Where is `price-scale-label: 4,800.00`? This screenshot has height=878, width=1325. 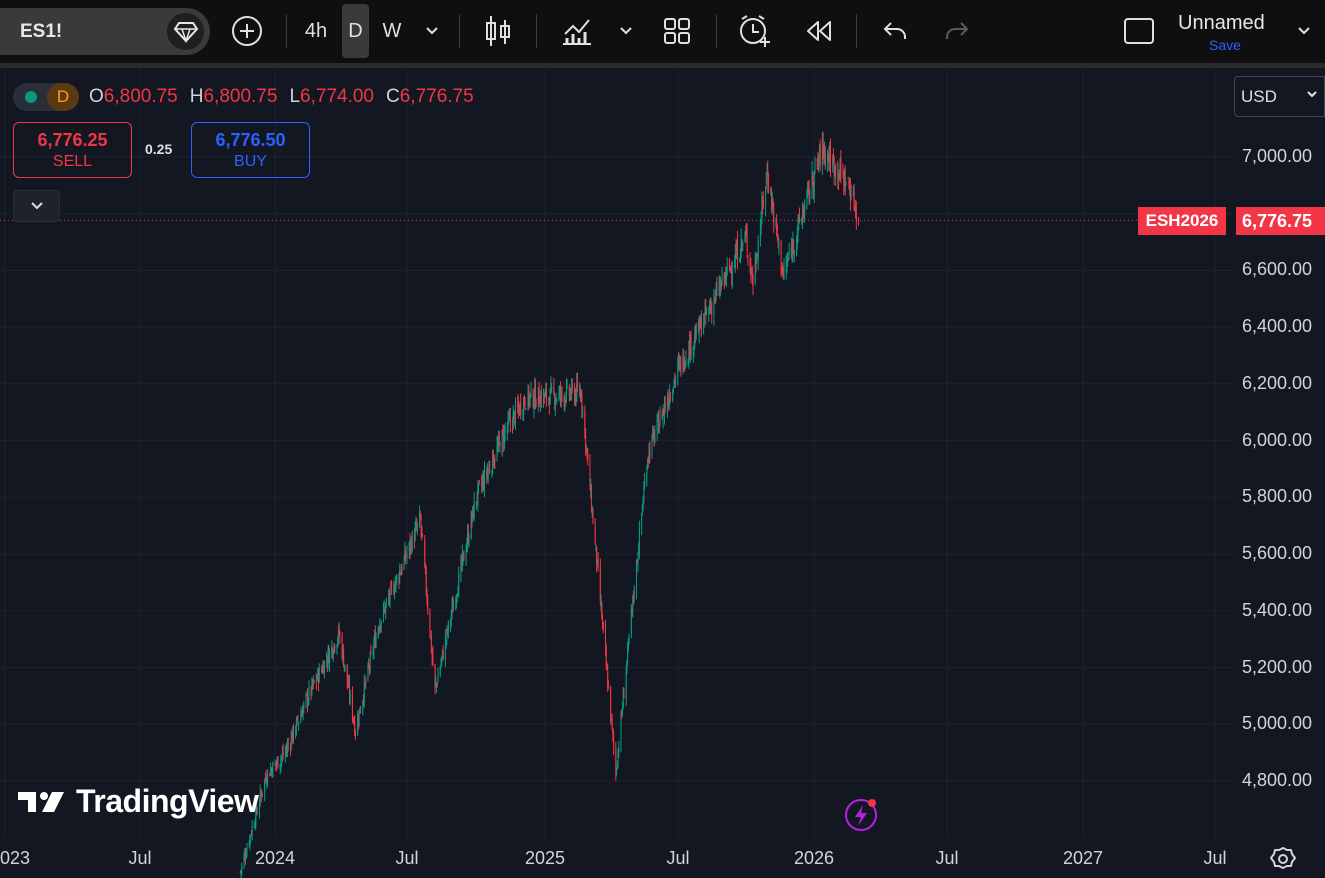
price-scale-label: 4,800.00 is located at coordinates (1277, 780).